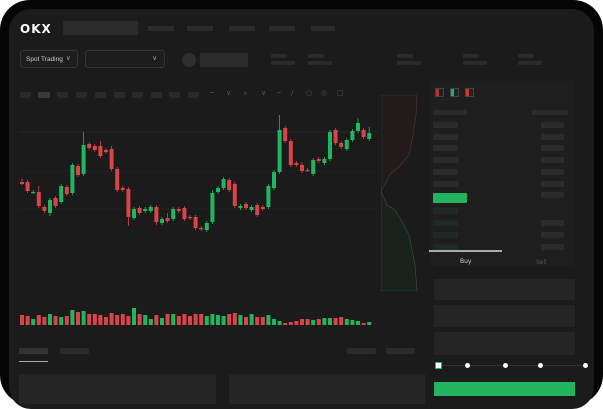 This screenshot has height=409, width=603. I want to click on amount-input, so click(504, 316).